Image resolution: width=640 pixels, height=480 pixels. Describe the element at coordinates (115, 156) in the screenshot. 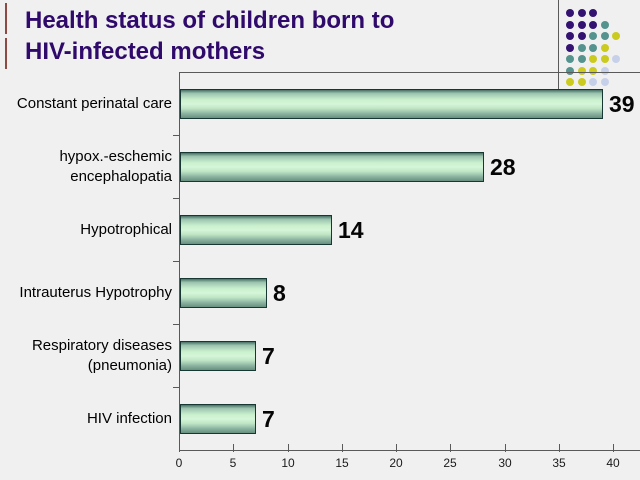

I see `category-label-line: hypox.-eschemic` at that location.